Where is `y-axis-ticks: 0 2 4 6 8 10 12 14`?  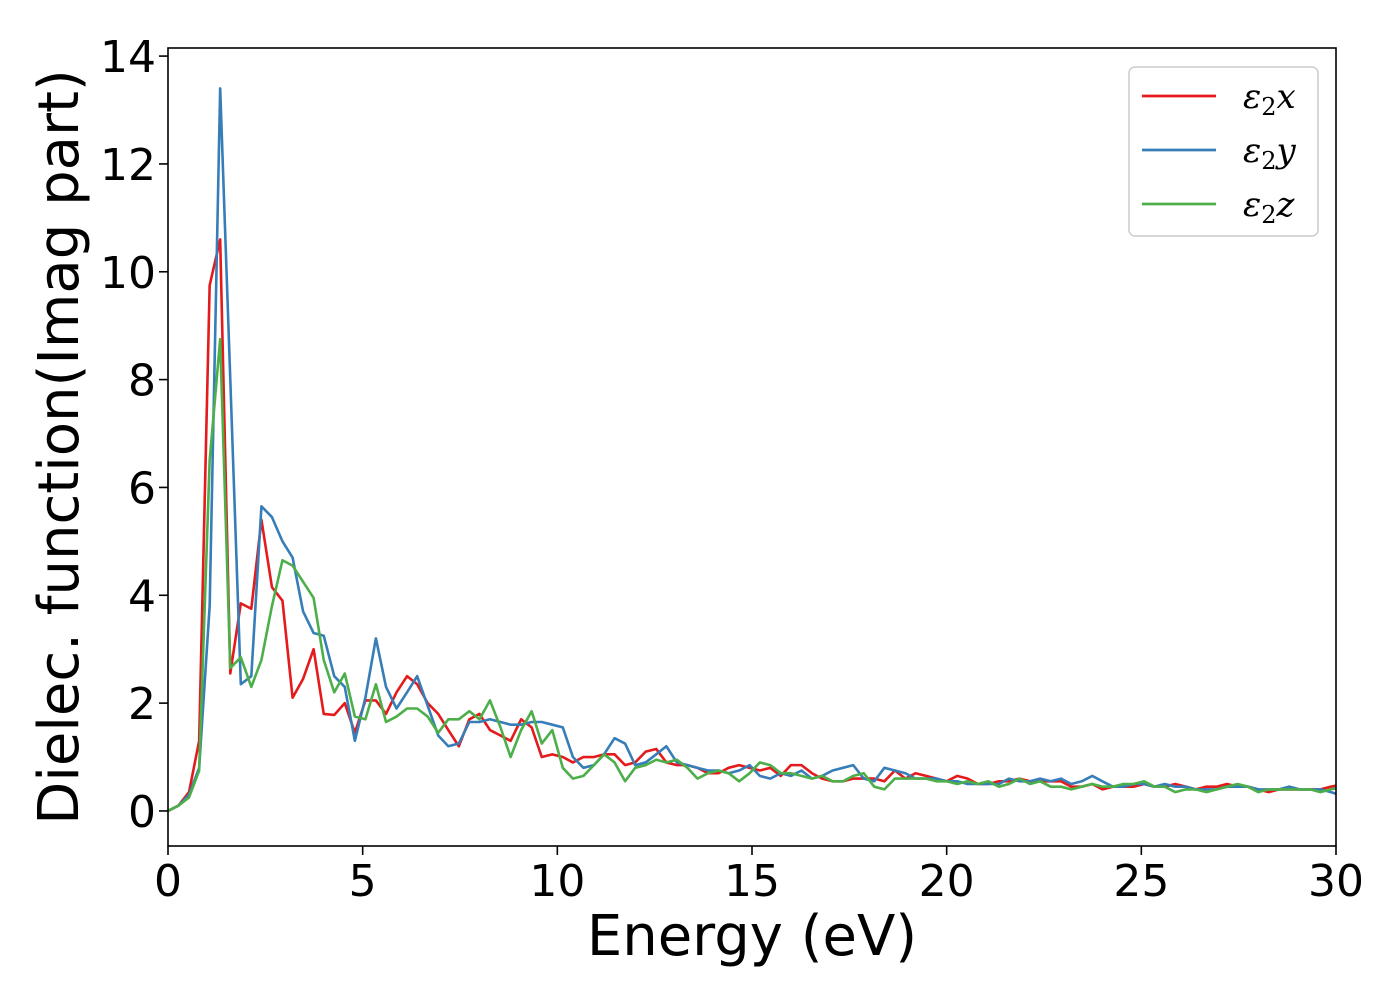
y-axis-ticks: 0 2 4 6 8 10 12 14 is located at coordinates (134, 435).